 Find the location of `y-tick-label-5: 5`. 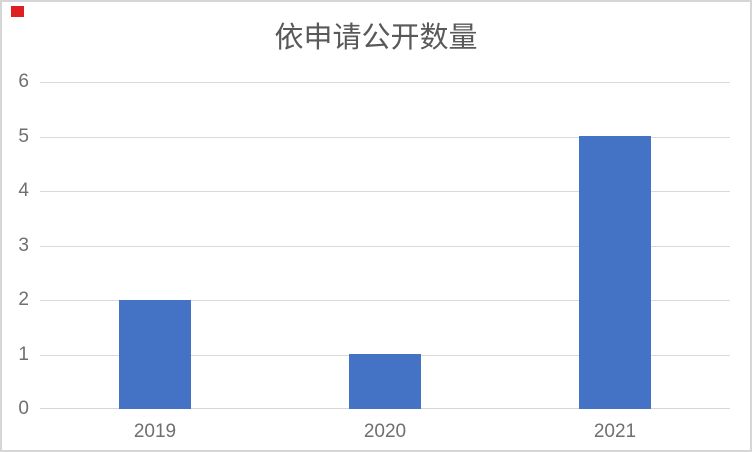

y-tick-label-5: 5 is located at coordinates (23, 136).